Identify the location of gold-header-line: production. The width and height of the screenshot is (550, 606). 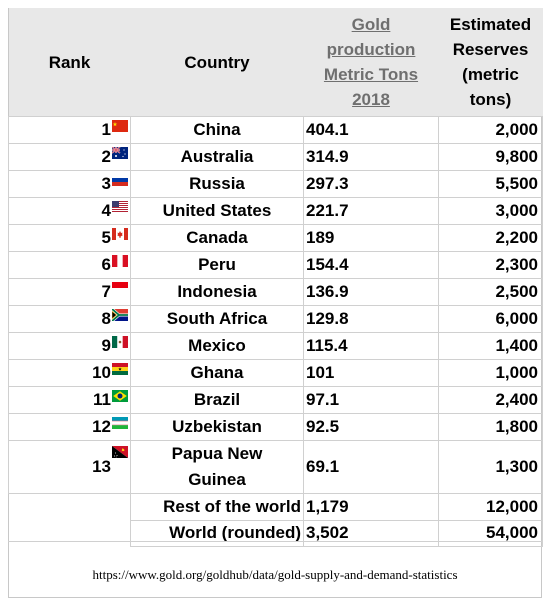
(371, 49).